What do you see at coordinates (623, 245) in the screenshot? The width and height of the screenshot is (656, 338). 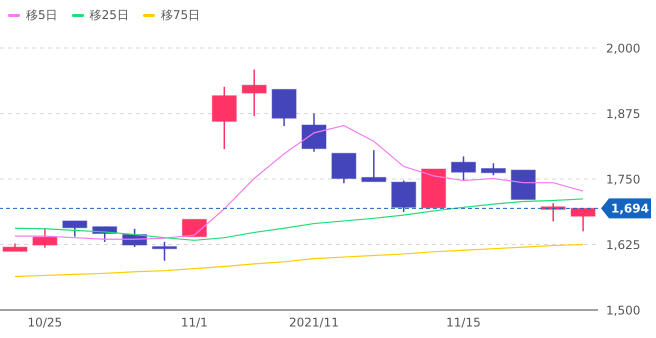 I see `y-tick-label: 1,625` at bounding box center [623, 245].